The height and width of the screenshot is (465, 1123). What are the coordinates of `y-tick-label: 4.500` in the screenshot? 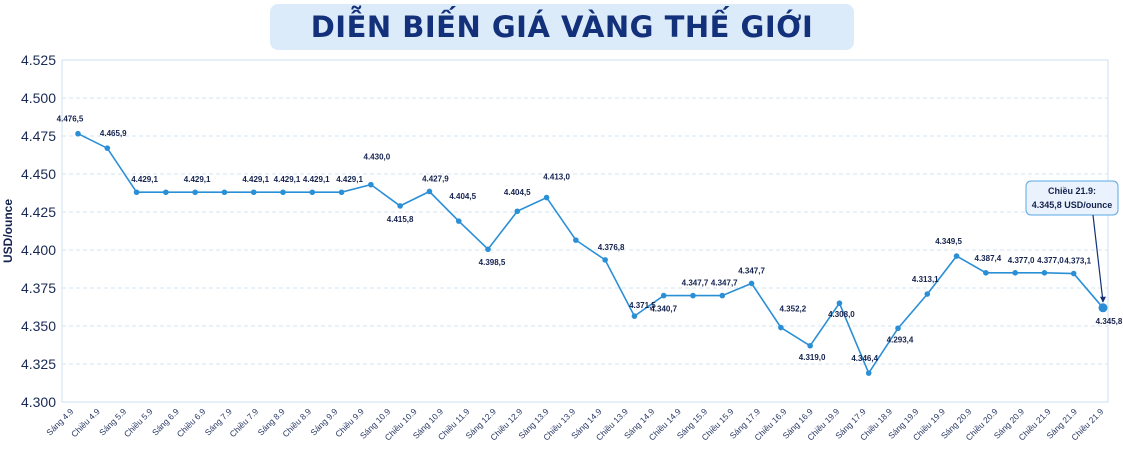 It's located at (38, 98).